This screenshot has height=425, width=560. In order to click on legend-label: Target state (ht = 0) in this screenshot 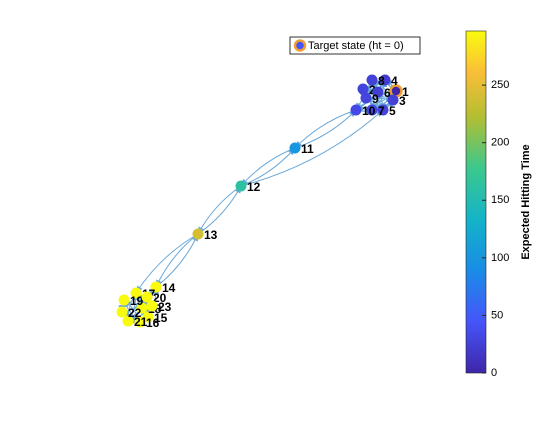, I will do `click(356, 46)`.